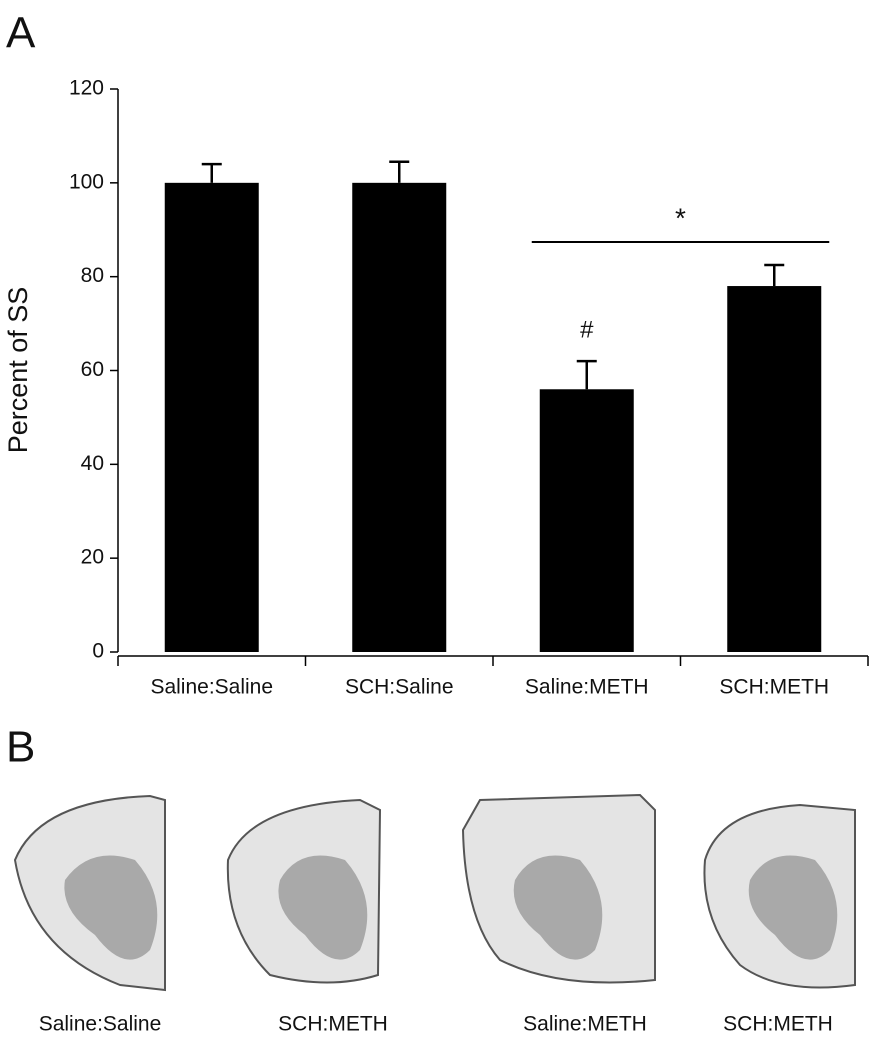 The image size is (875, 1055). What do you see at coordinates (680, 217) in the screenshot?
I see `significance-mark: *` at bounding box center [680, 217].